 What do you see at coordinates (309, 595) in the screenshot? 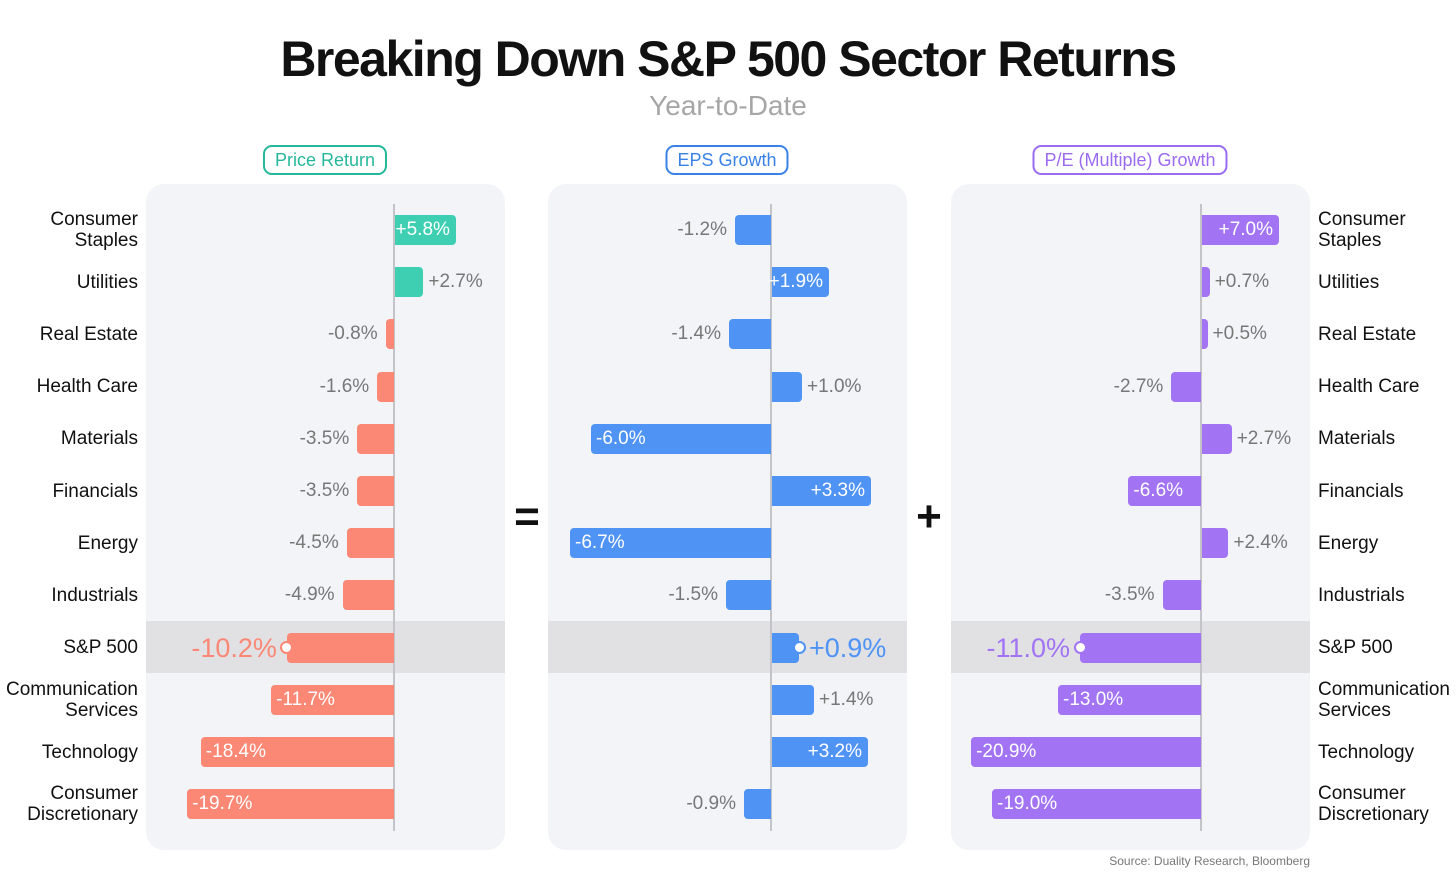
I see `data-label-price-return-7: -4.9%` at bounding box center [309, 595].